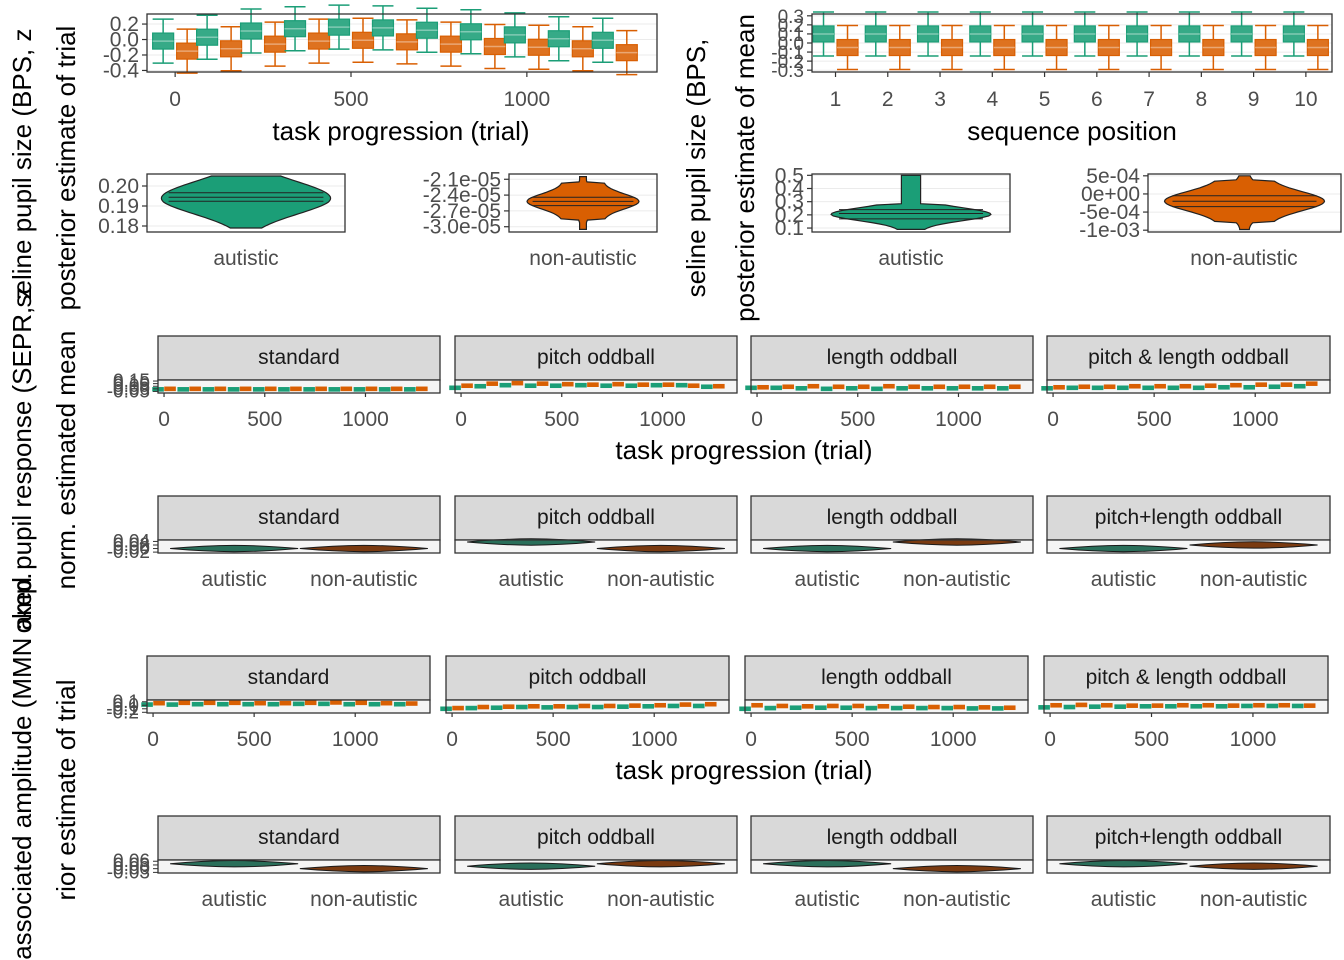  Describe the element at coordinates (789, 175) in the screenshot. I see `y-tick-label: 0.5` at that location.